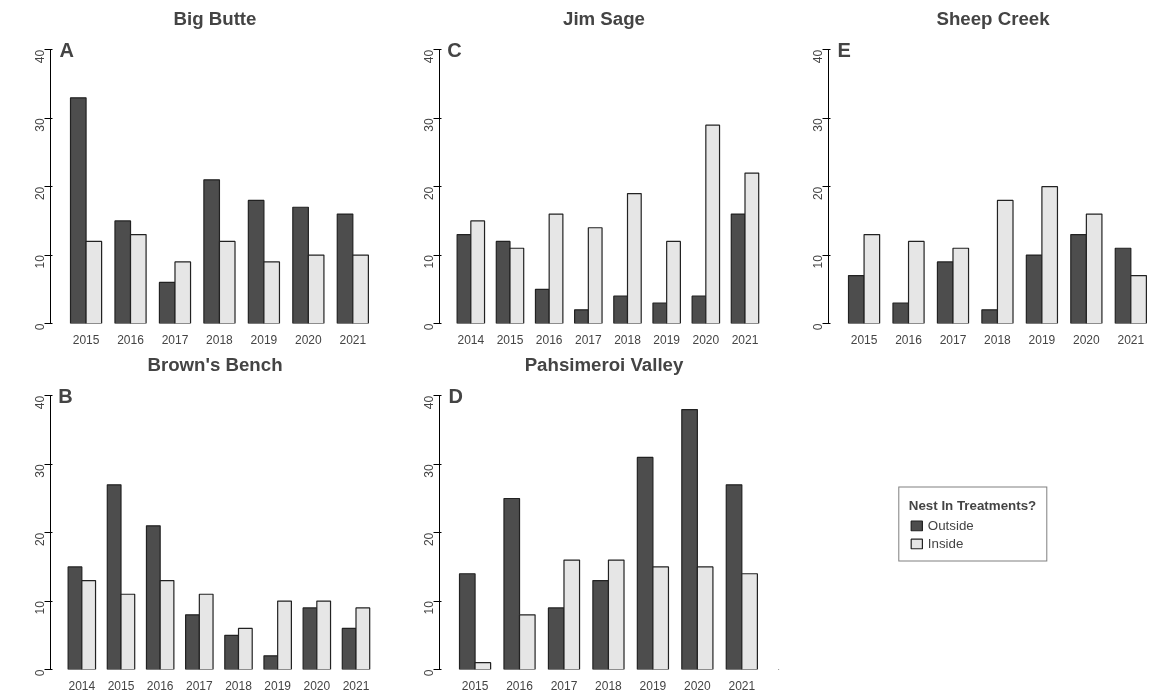  What do you see at coordinates (972, 505) in the screenshot?
I see `legend-title: Nest In Treatments?` at bounding box center [972, 505].